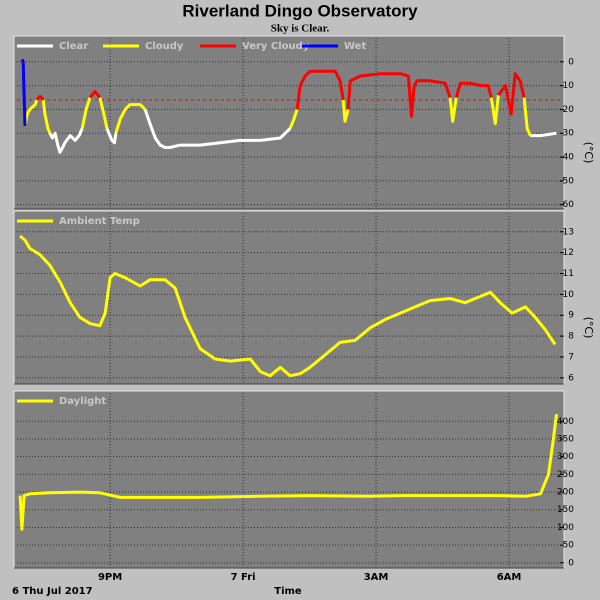 The image size is (600, 600). Describe the element at coordinates (376, 577) in the screenshot. I see `x-tick-label: 3AM` at that location.